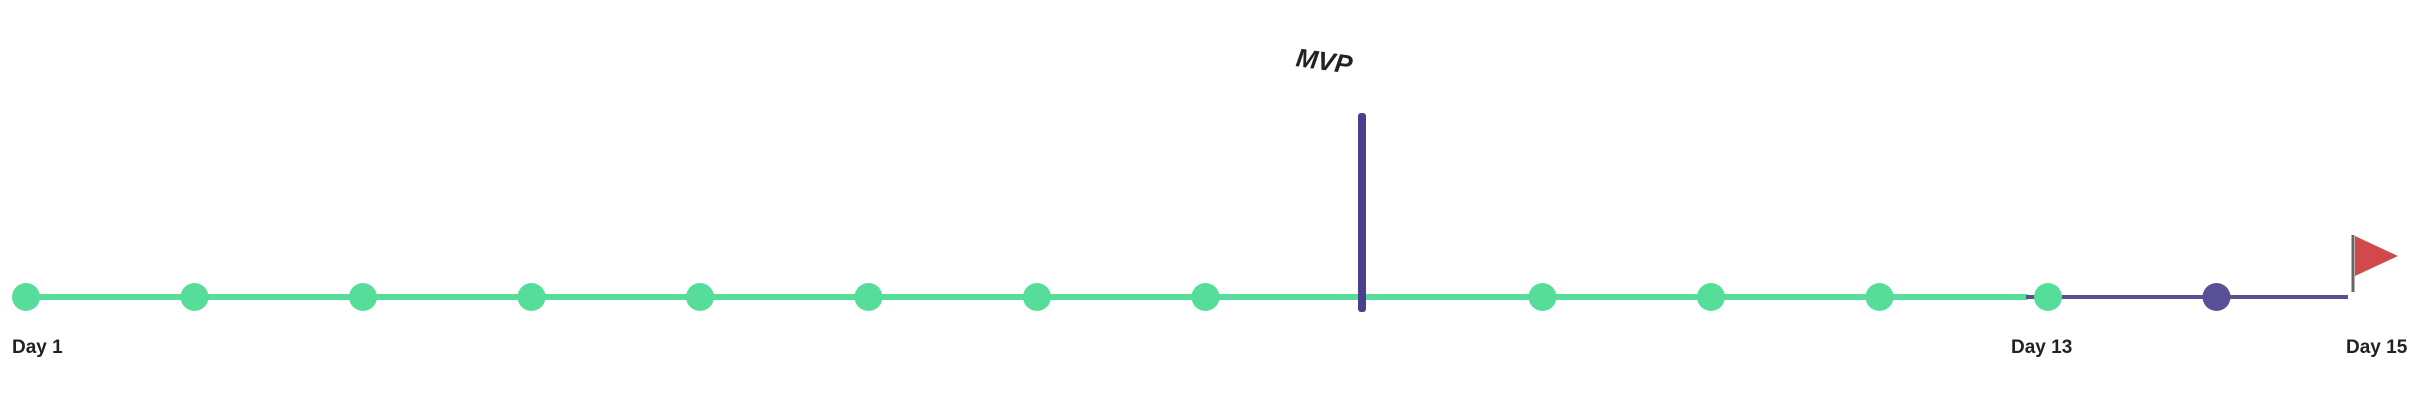 The height and width of the screenshot is (402, 2420). What do you see at coordinates (2216, 297) in the screenshot?
I see `remaining-day-dot` at bounding box center [2216, 297].